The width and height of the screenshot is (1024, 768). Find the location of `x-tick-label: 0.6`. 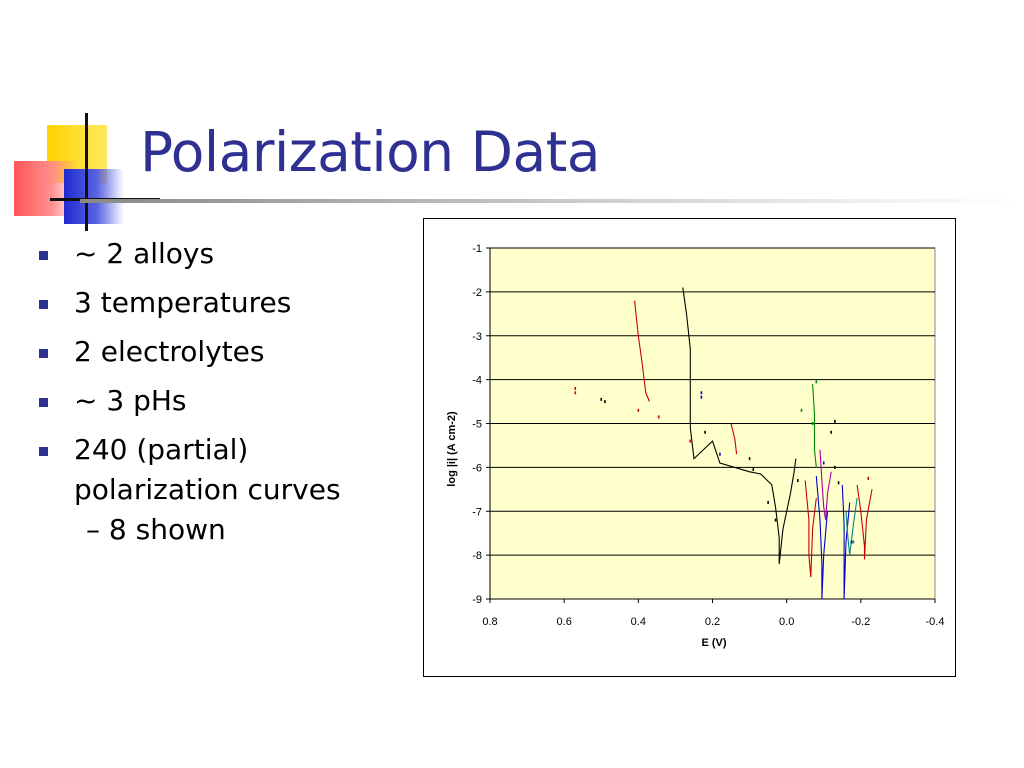

x-tick-label: 0.6 is located at coordinates (564, 622).